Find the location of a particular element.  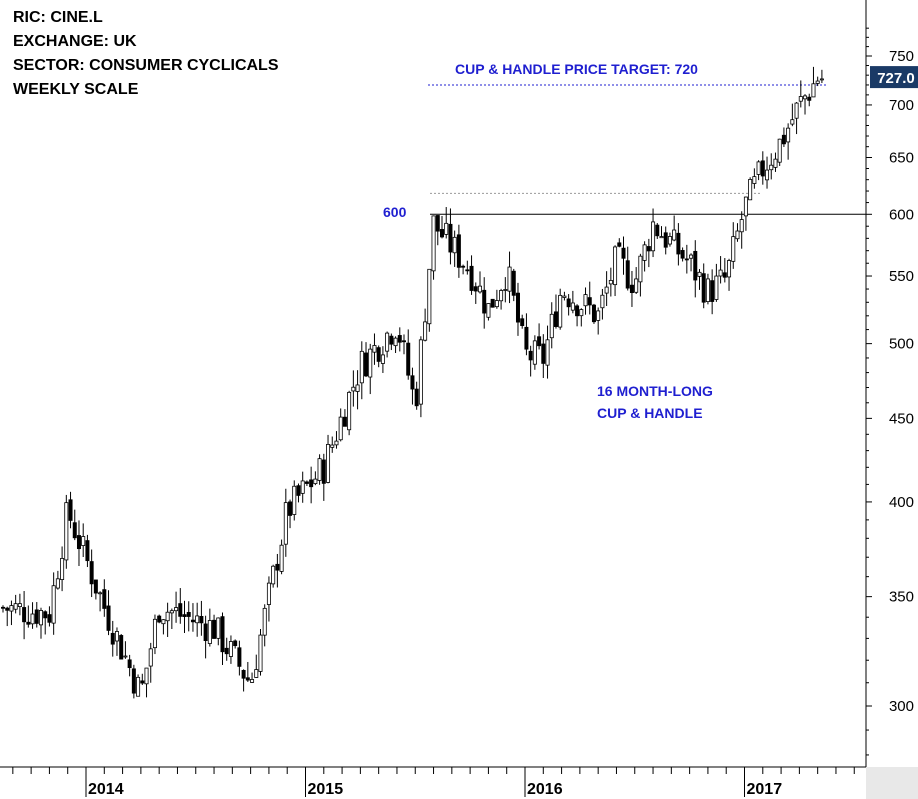

y-tick-label: 450 is located at coordinates (901, 418).